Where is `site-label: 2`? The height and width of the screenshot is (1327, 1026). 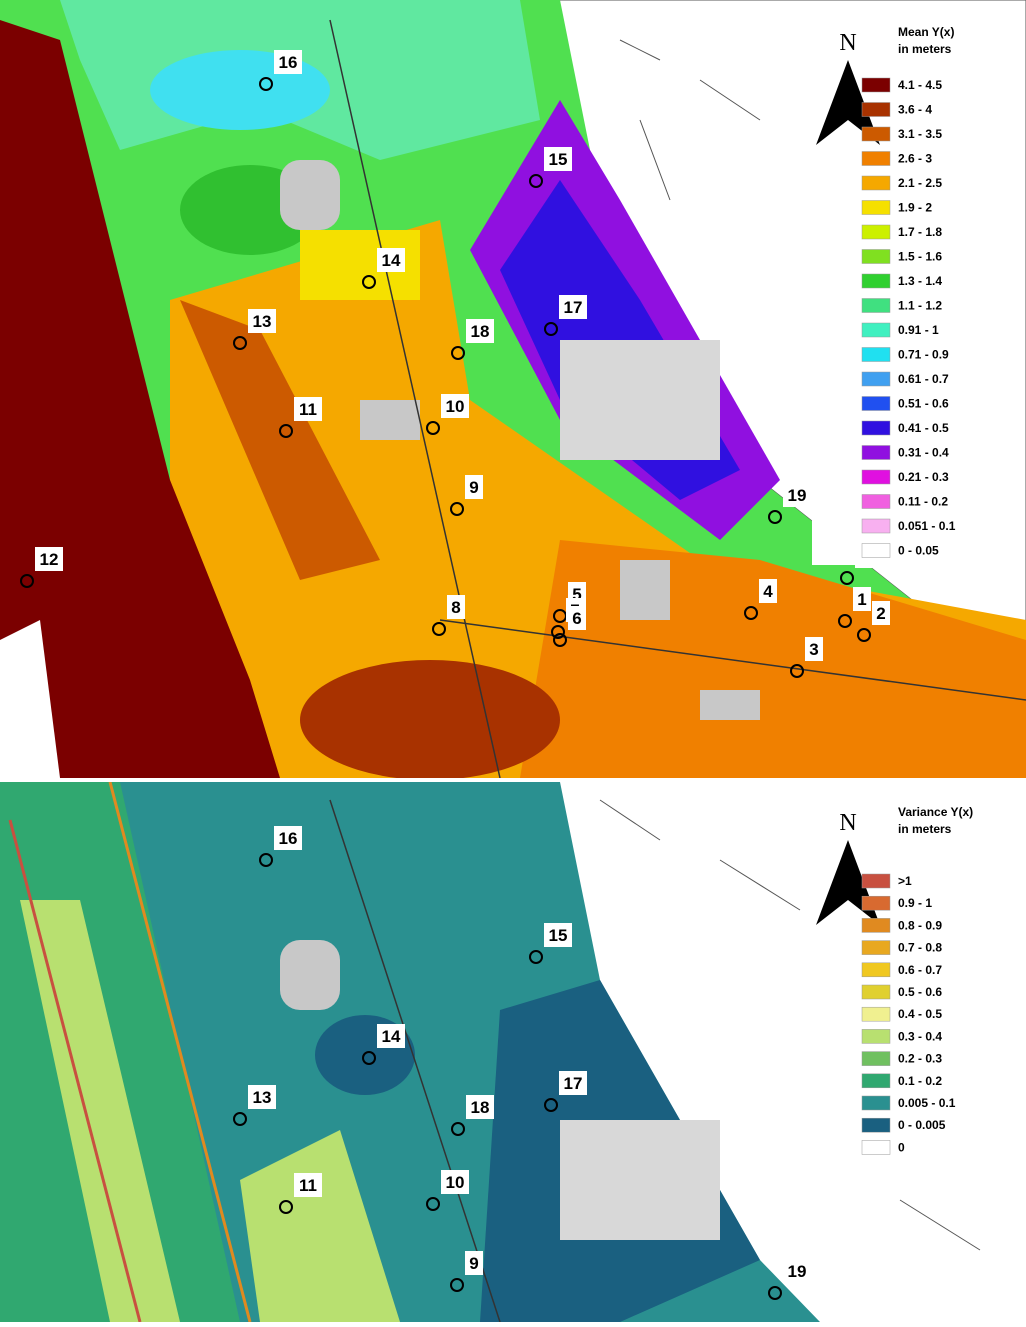 site-label: 2 is located at coordinates (880, 613).